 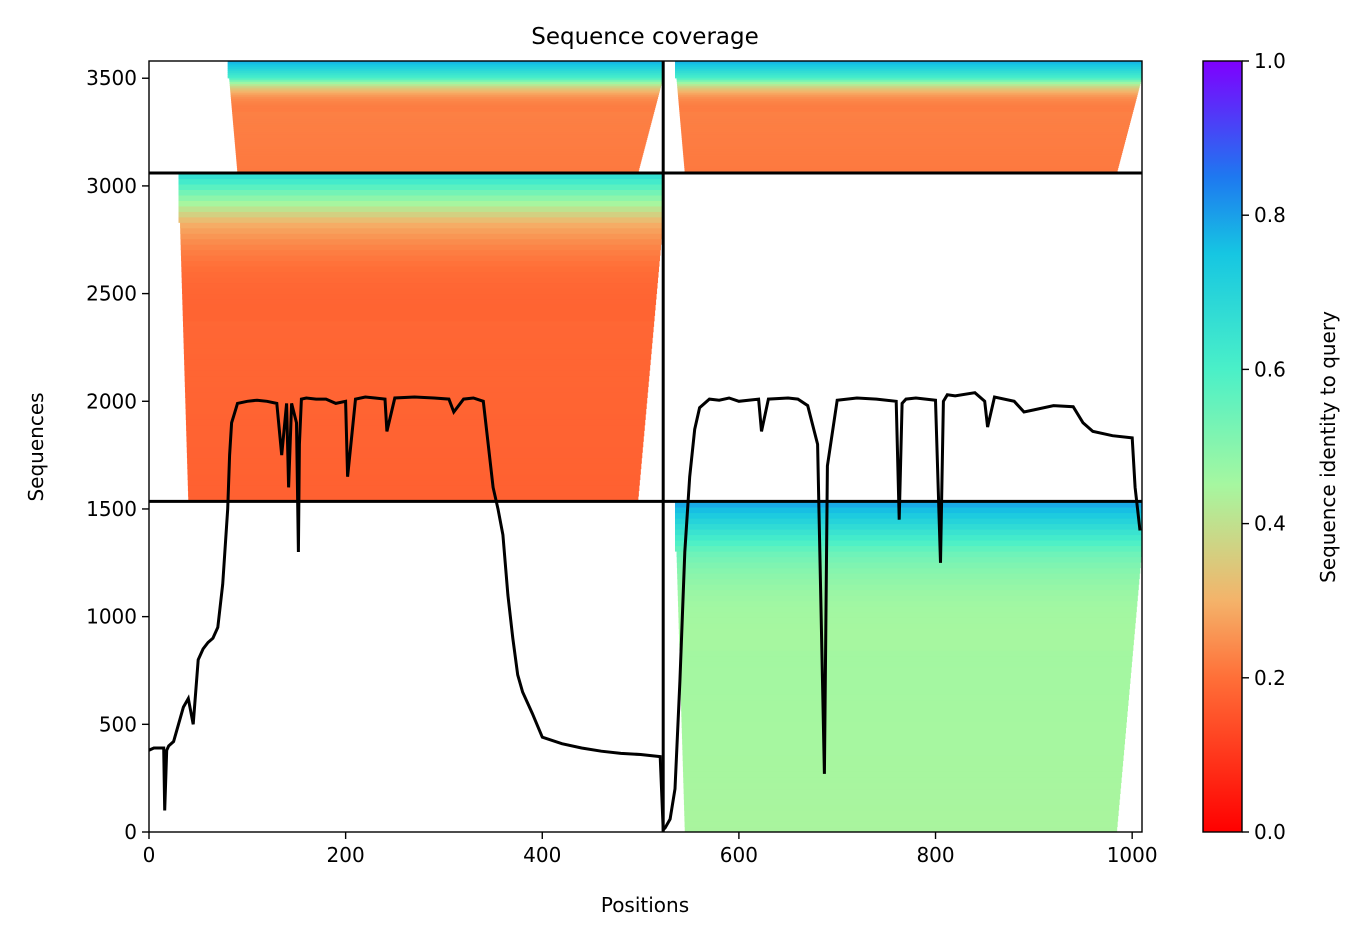 I want to click on x-tick-label: 800, so click(x=935, y=855).